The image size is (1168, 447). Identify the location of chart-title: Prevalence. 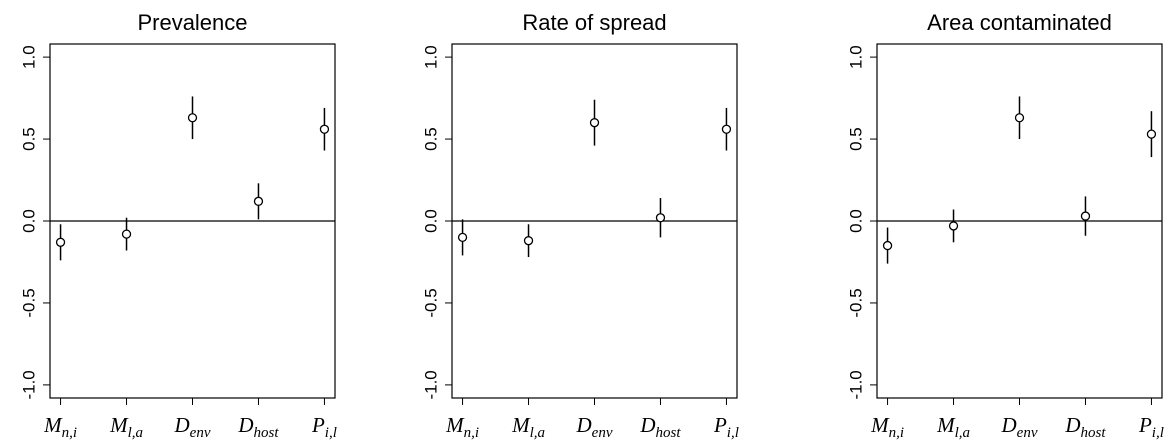
(192, 22).